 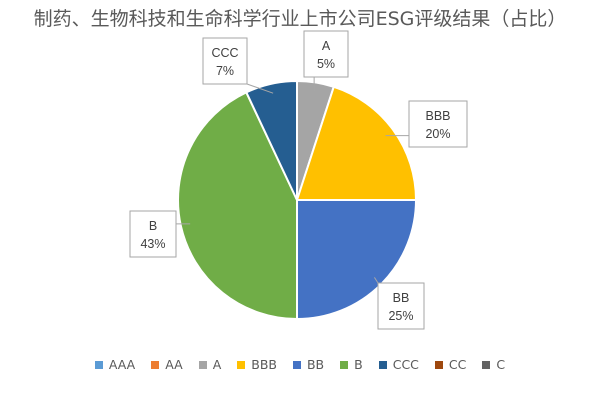 I want to click on value-label-bb: 25%, so click(x=400, y=316).